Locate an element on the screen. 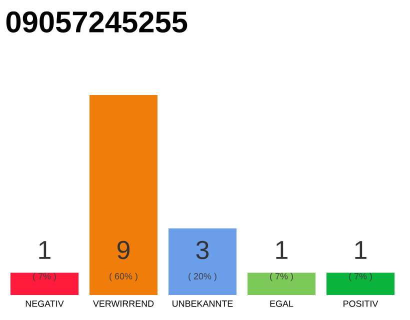 The width and height of the screenshot is (410, 320). x-tick-label: VERWIRREND is located at coordinates (123, 303).